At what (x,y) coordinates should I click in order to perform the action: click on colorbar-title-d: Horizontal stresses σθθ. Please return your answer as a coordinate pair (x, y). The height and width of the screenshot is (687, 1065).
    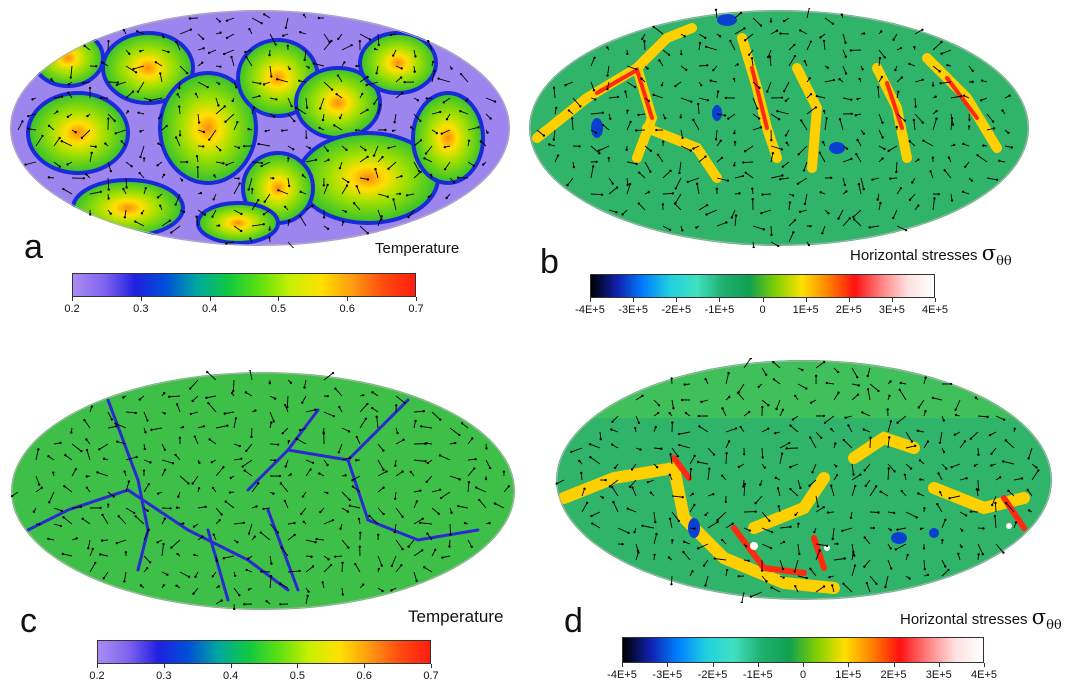
    Looking at the image, I should click on (981, 619).